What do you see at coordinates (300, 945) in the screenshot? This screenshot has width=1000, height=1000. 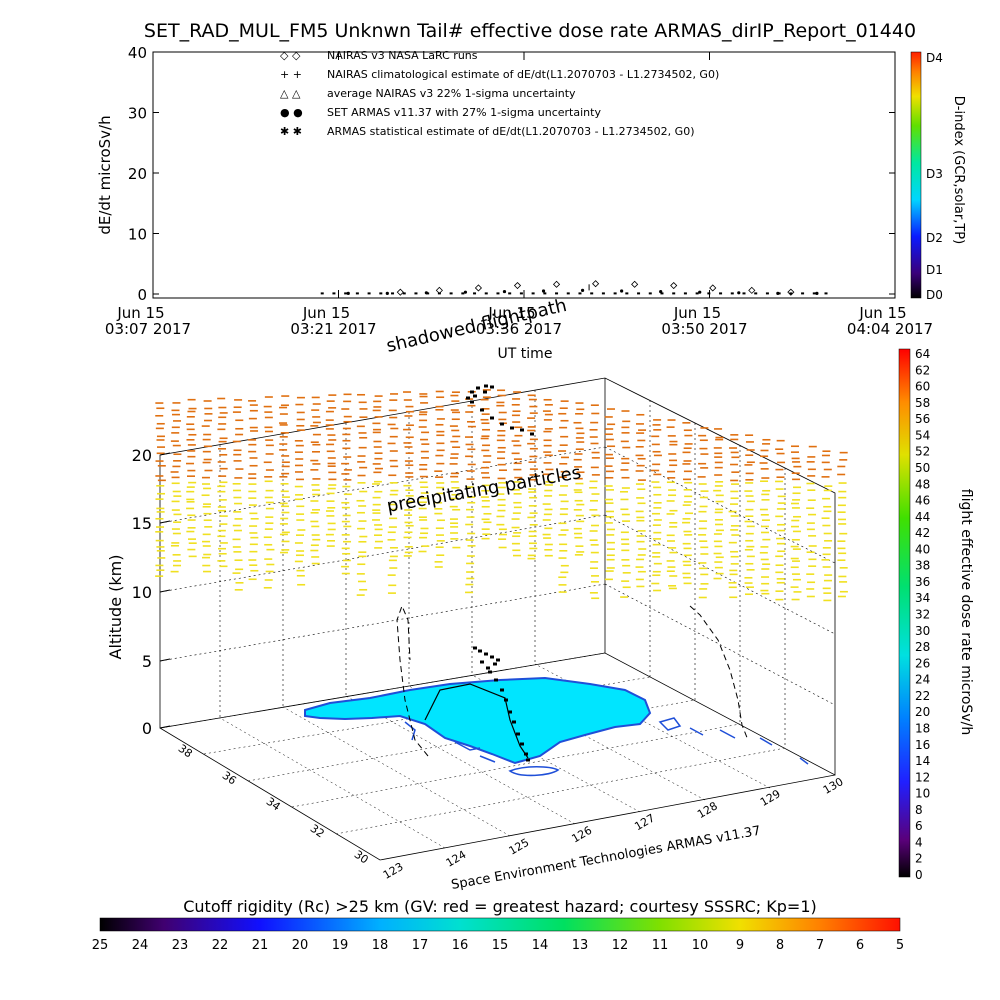 I see `cutoff-rigidity-label: 20` at bounding box center [300, 945].